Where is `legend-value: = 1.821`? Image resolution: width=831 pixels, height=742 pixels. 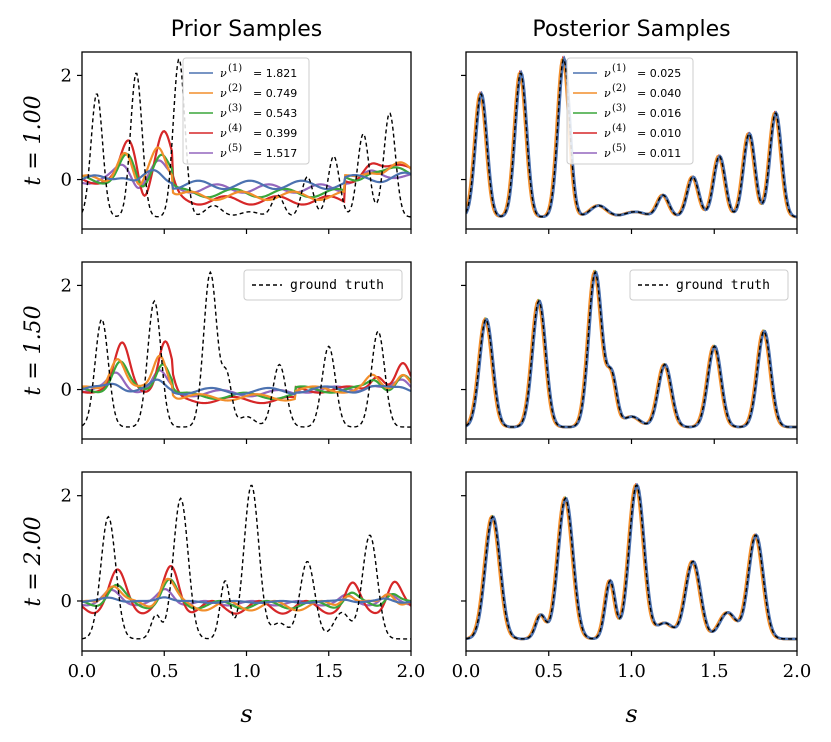 legend-value: = 1.821 is located at coordinates (275, 73).